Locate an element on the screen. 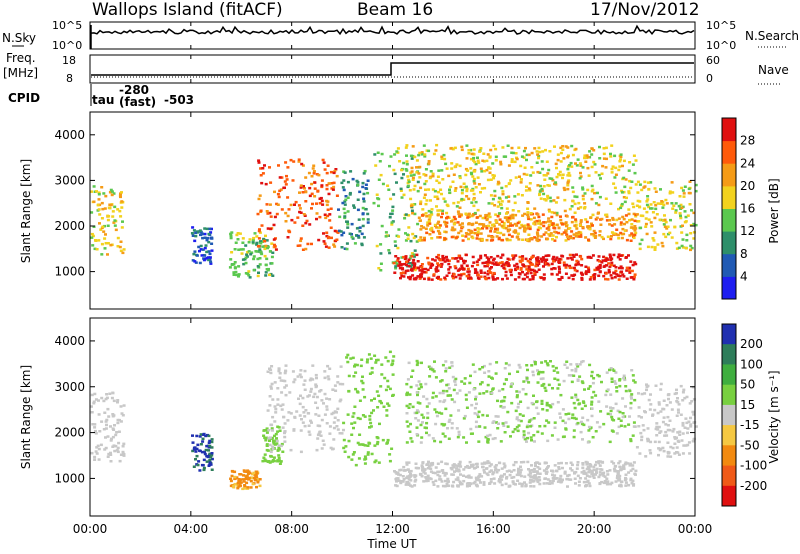 The width and height of the screenshot is (800, 554). y-tick-label: 2000 is located at coordinates (69, 433).